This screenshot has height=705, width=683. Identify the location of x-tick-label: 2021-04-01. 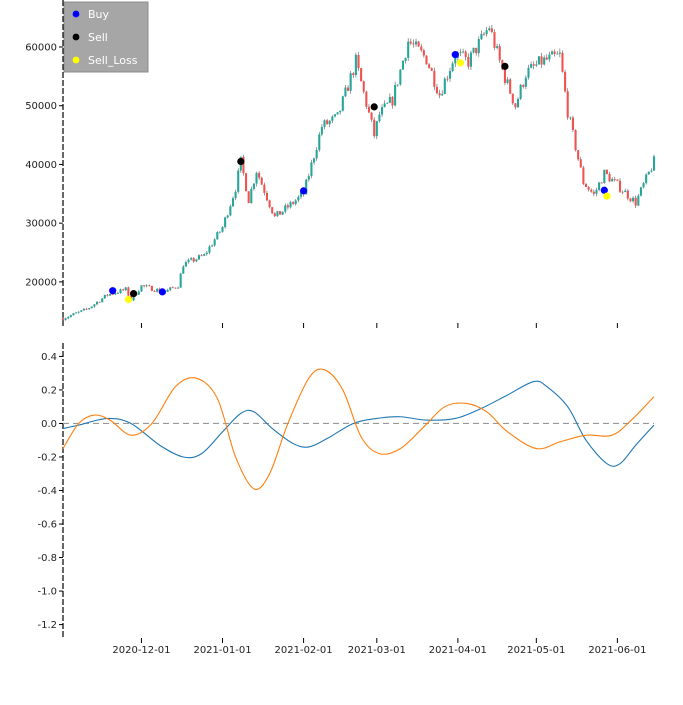
(458, 650).